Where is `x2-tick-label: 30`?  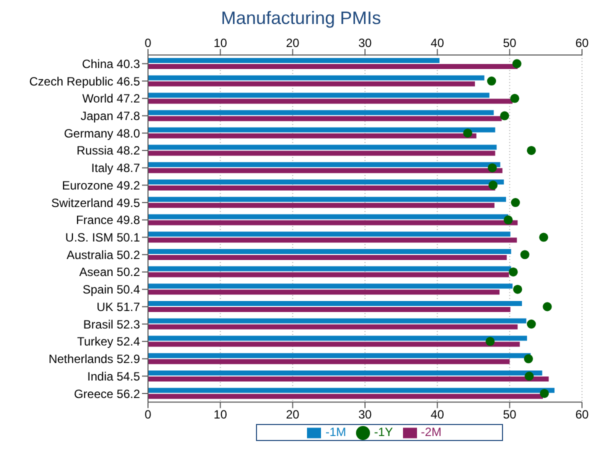
x2-tick-label: 30 is located at coordinates (365, 415).